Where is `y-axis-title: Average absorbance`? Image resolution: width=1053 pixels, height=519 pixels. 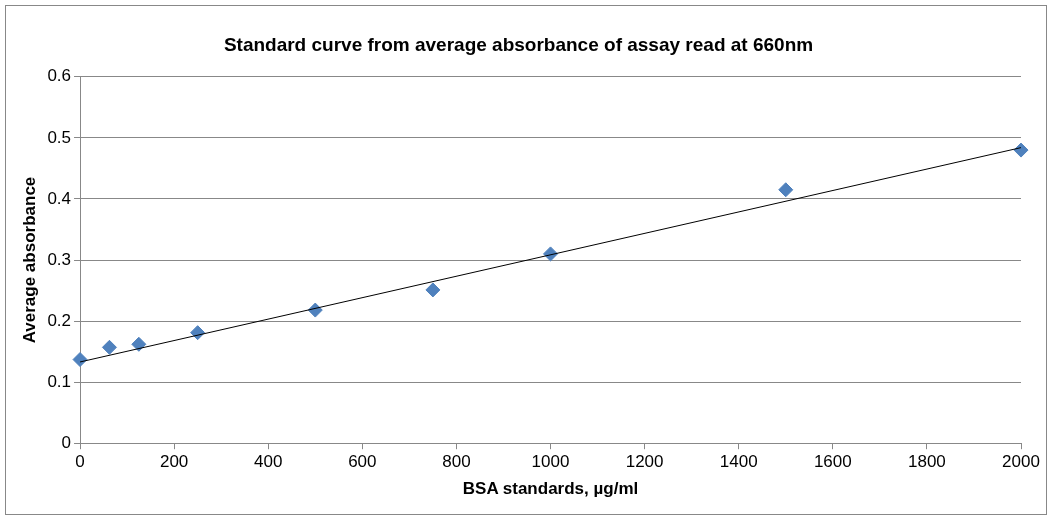 y-axis-title: Average absorbance is located at coordinates (29, 260).